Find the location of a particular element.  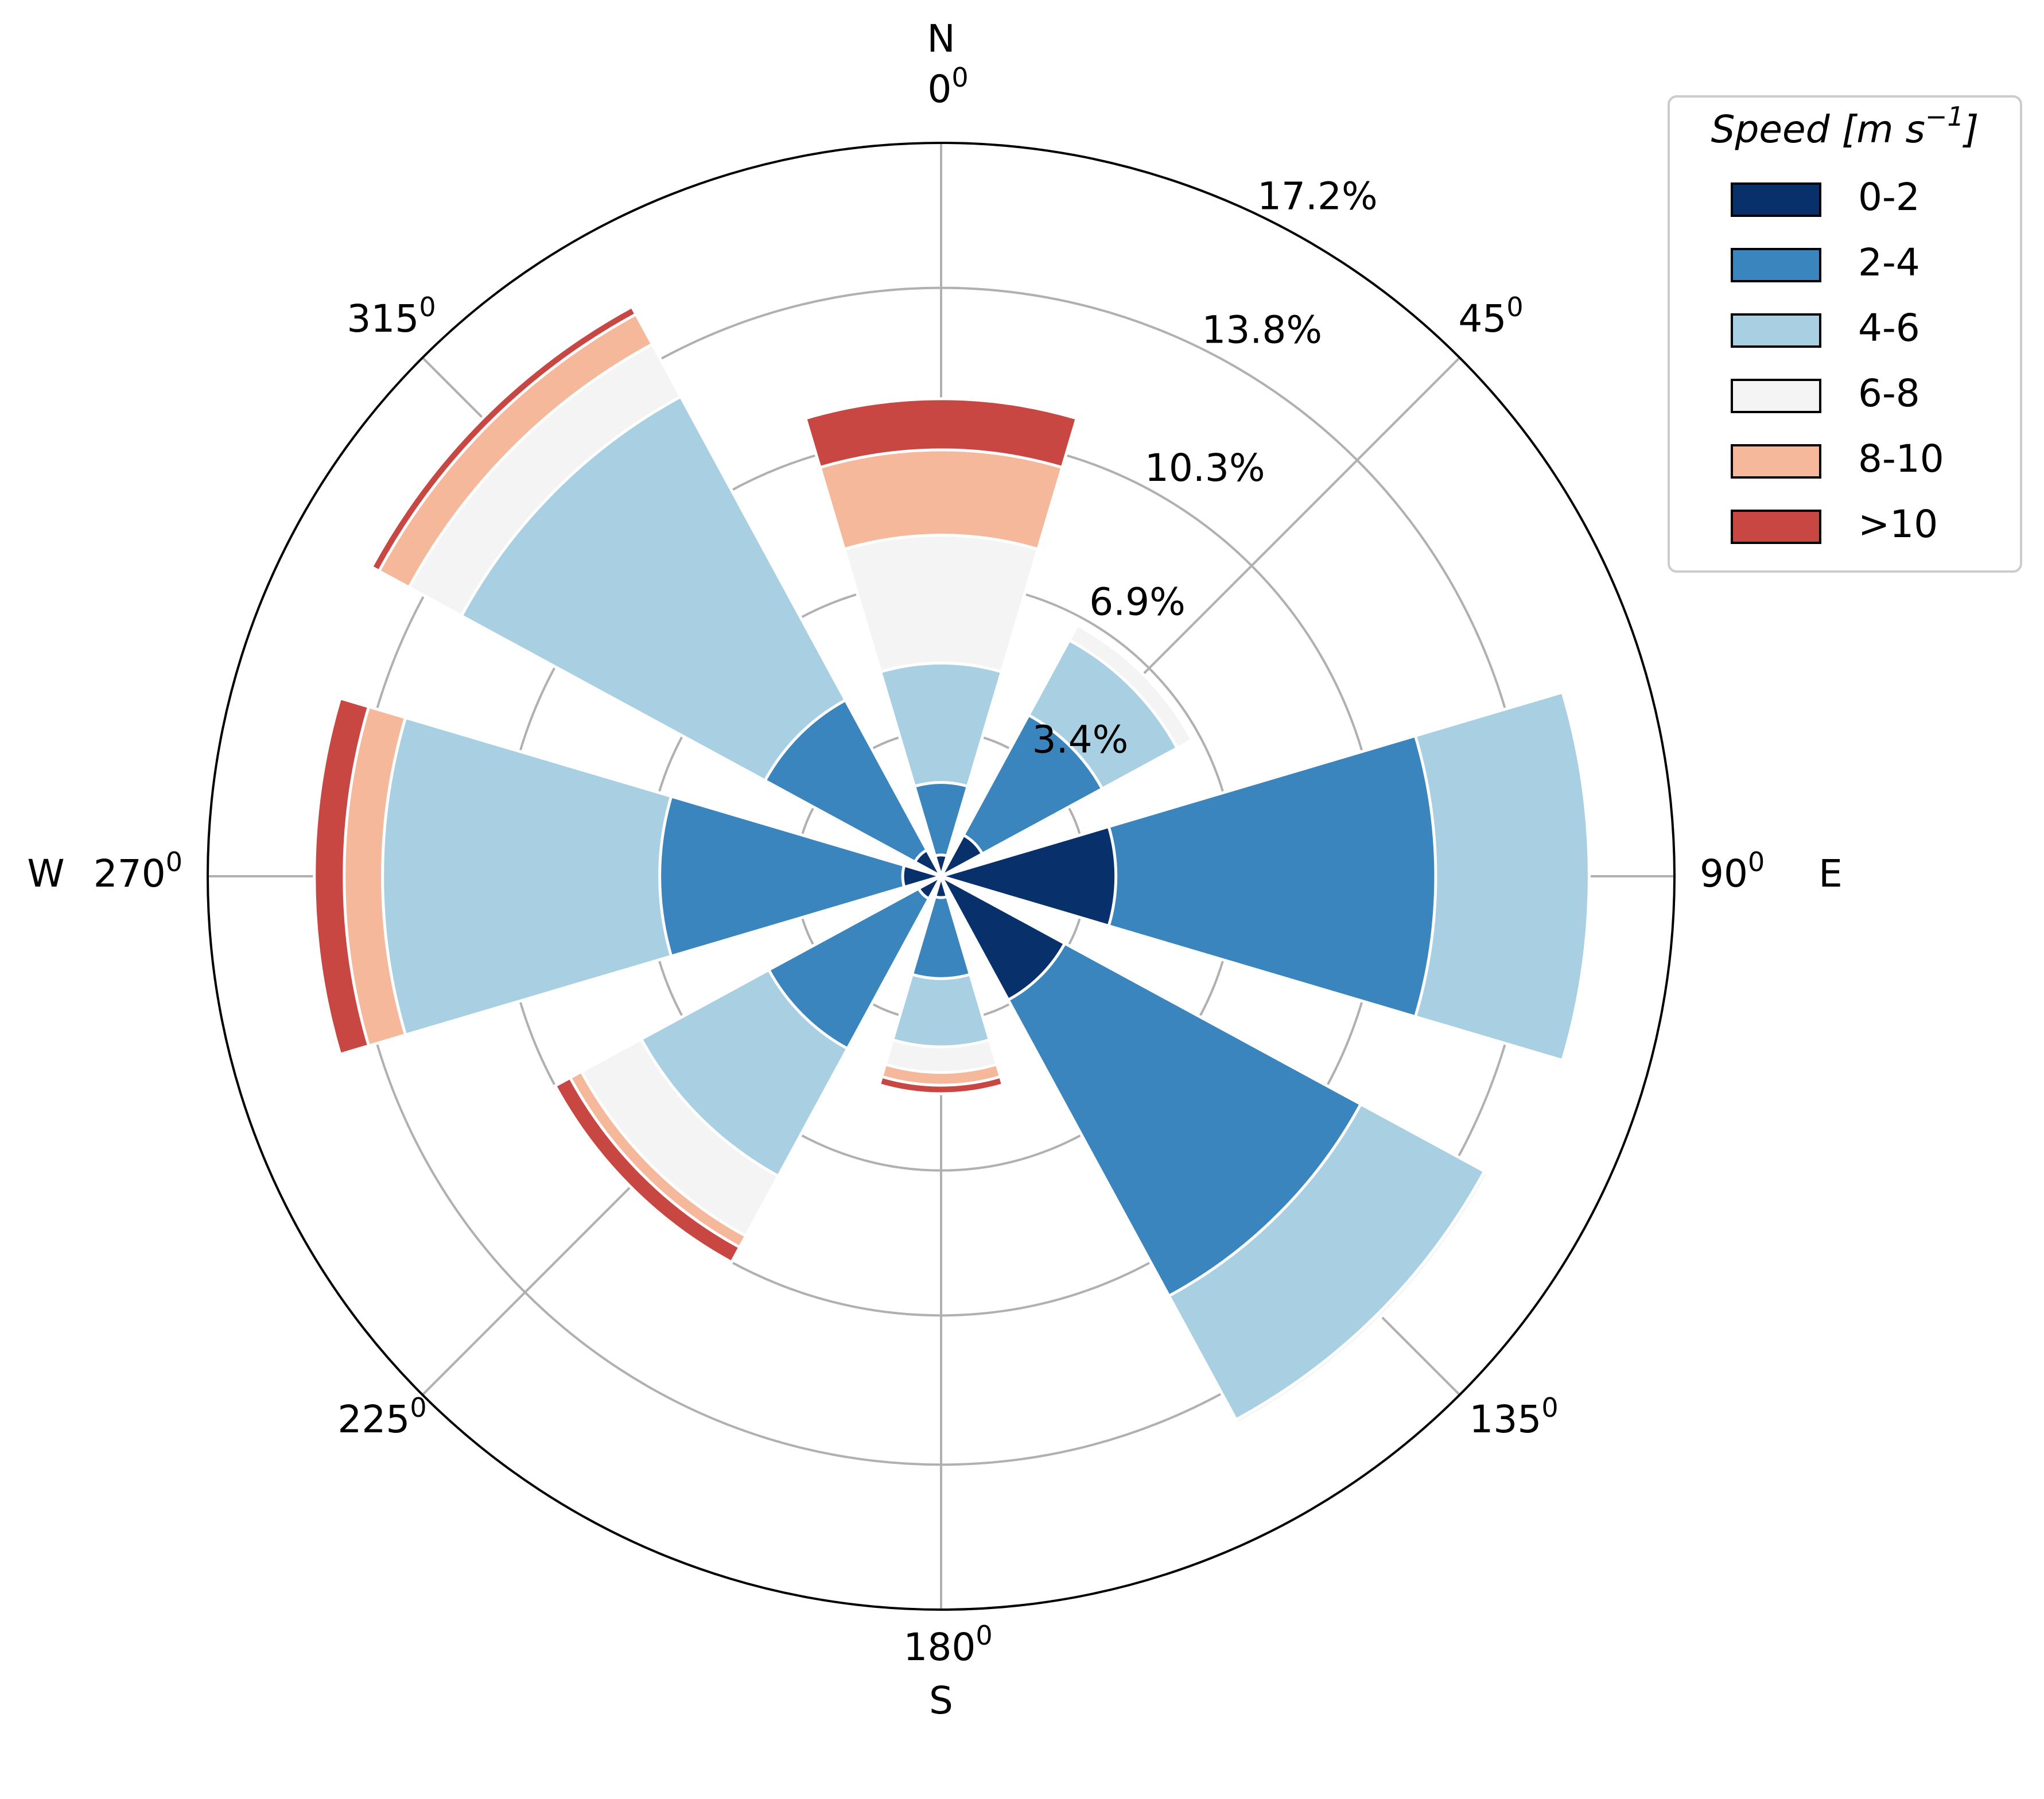

legend-entry-label: 2-4 is located at coordinates (1889, 262).